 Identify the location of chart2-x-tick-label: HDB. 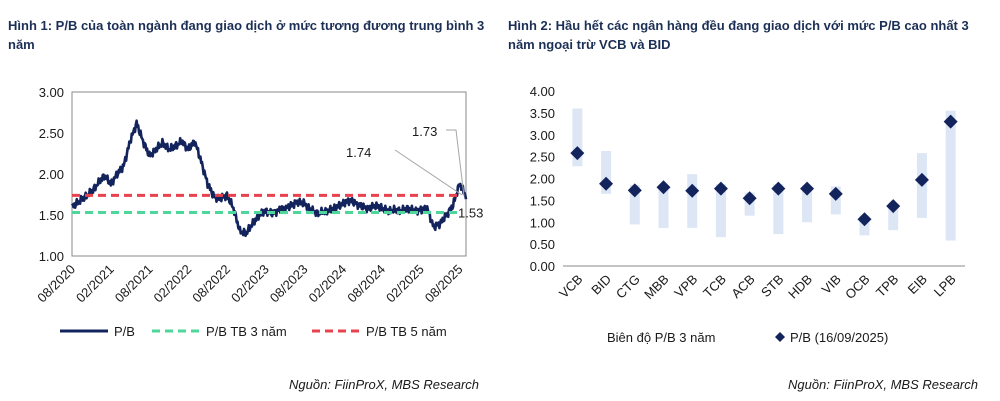
(800, 287).